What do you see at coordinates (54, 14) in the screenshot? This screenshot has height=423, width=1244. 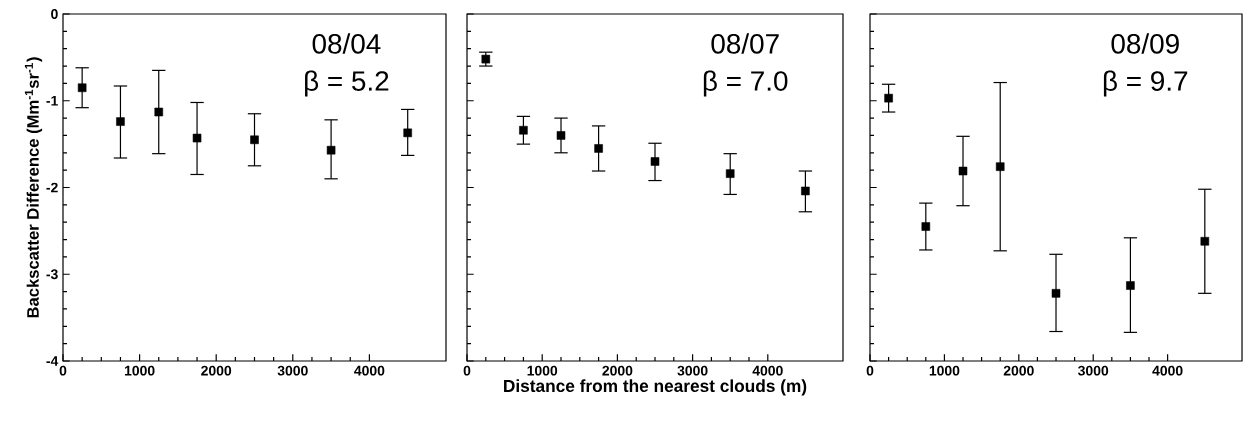 I see `y-tick-label: 0` at bounding box center [54, 14].